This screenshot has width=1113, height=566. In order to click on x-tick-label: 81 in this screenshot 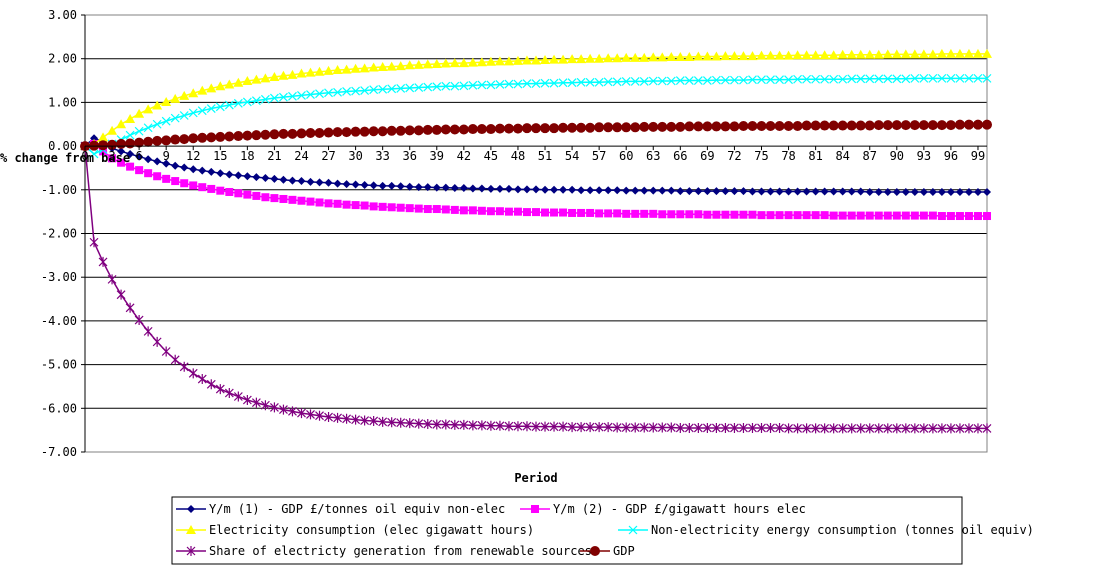, I will do `click(815, 156)`.